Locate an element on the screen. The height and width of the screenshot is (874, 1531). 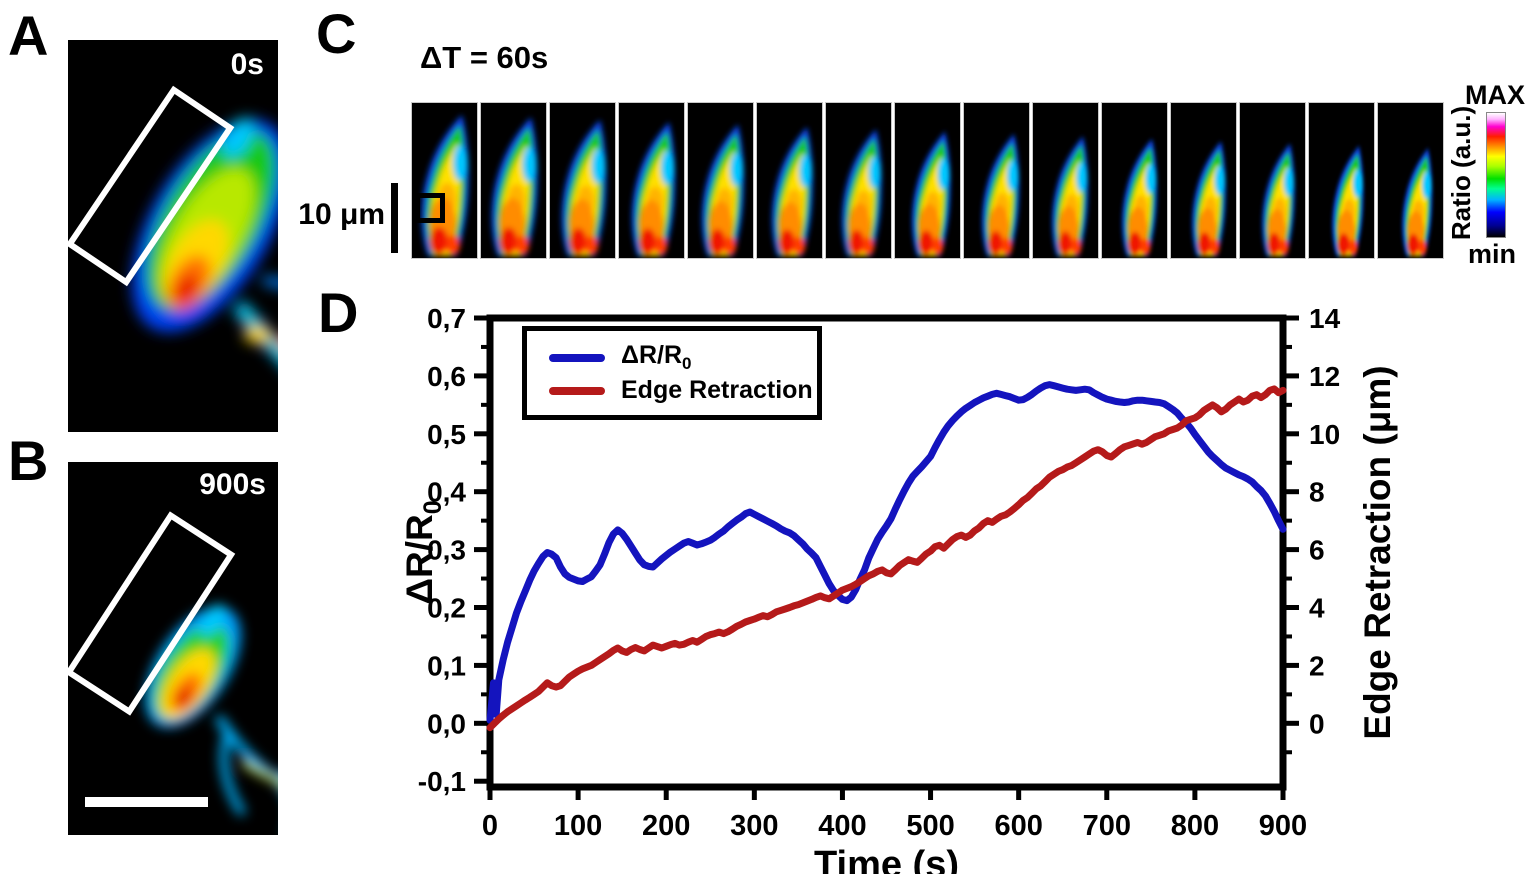
colorbar-axis-label: Ratio (a.u.) is located at coordinates (1461, 173).